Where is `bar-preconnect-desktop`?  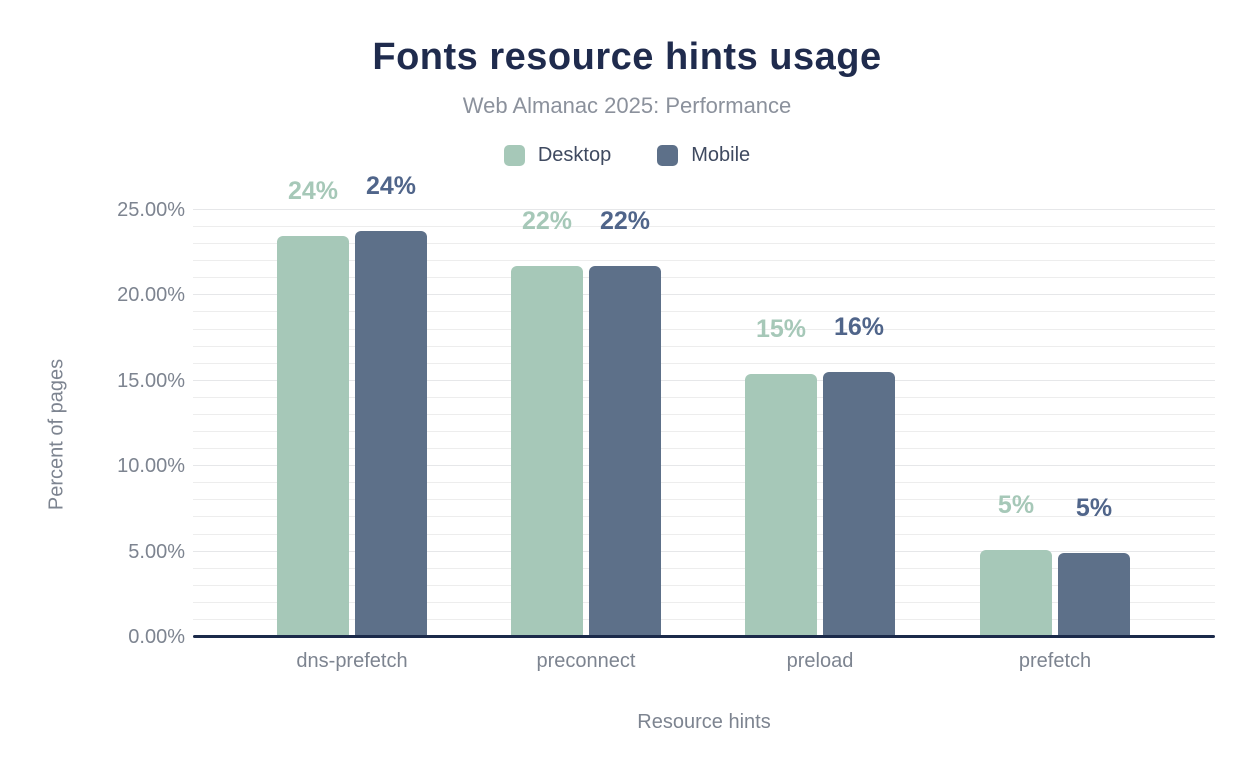
bar-preconnect-desktop is located at coordinates (547, 451).